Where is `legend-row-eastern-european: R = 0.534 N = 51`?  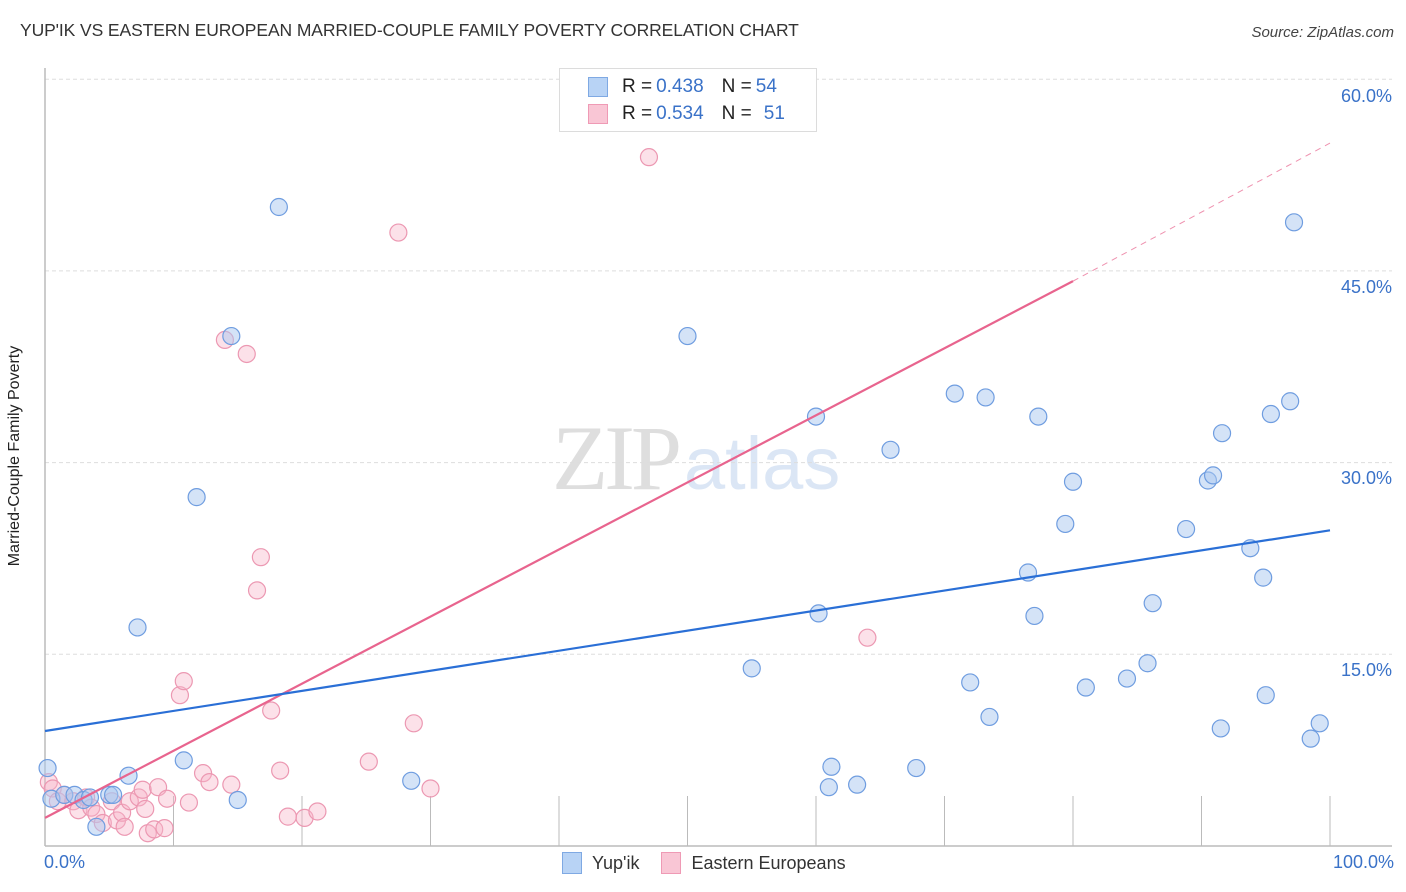 legend-row-eastern-european: R = 0.534 N = 51 is located at coordinates (686, 114).